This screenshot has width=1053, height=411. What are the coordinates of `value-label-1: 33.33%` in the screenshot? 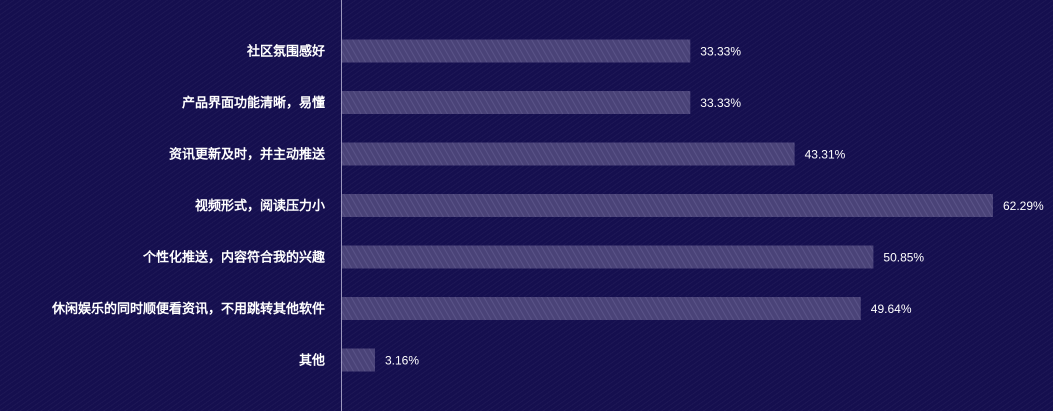 It's located at (720, 52).